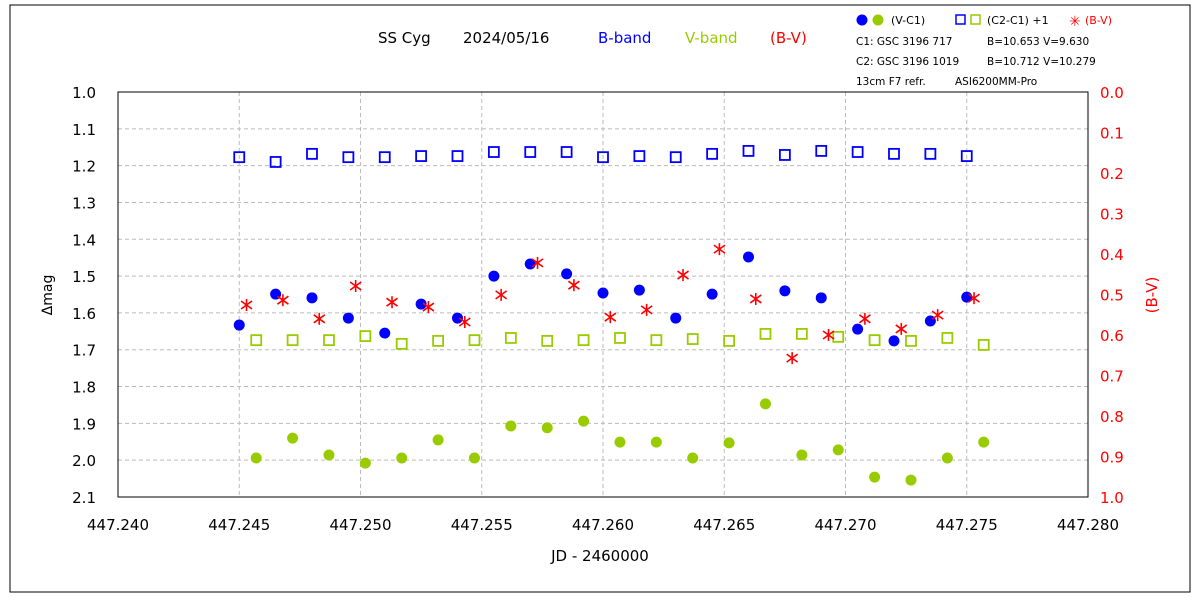 The width and height of the screenshot is (1200, 604). Describe the element at coordinates (84, 388) in the screenshot. I see `y-tick-label: 1.8` at that location.